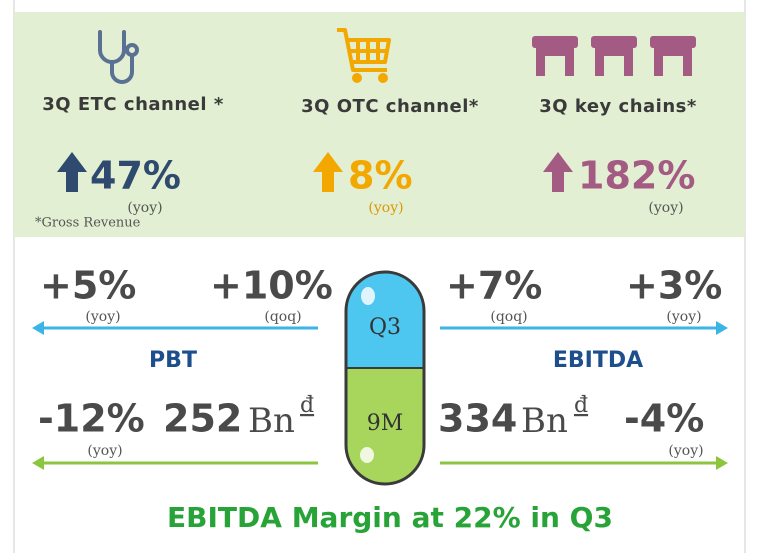 This screenshot has width=757, height=553. Describe the element at coordinates (380, 176) in the screenshot. I see `growth-value: 8%` at that location.